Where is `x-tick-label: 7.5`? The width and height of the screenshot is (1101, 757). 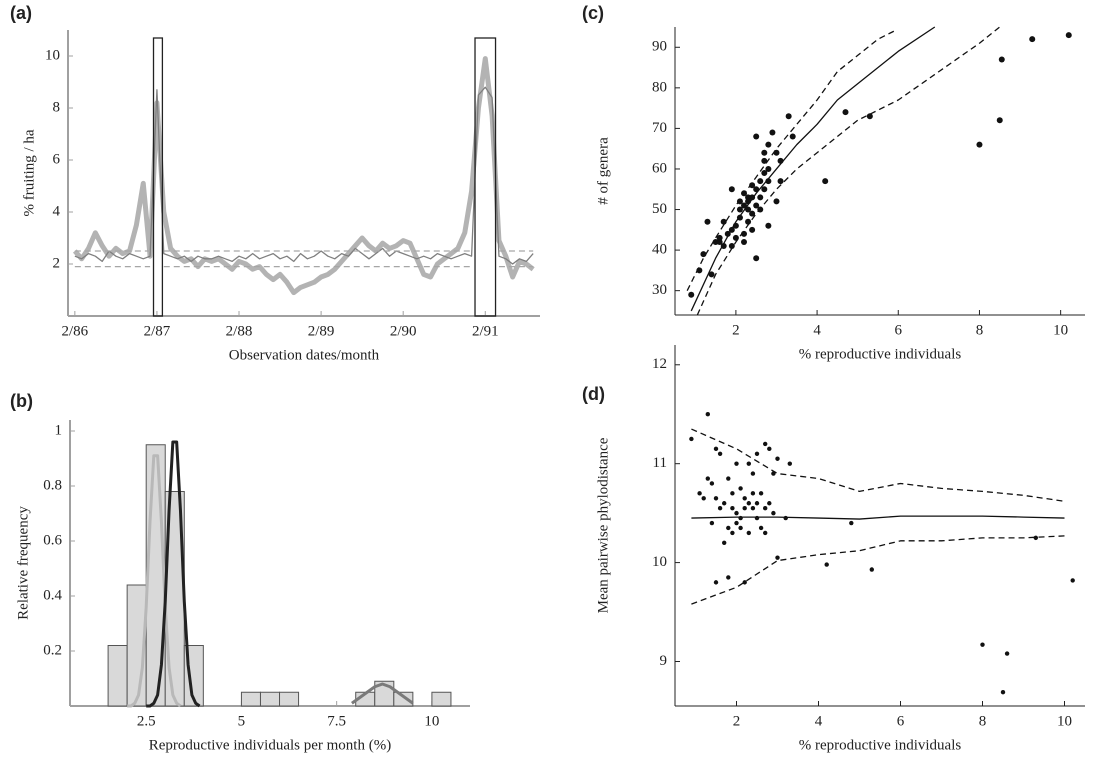
x-tick-label: 7.5 is located at coordinates (336, 721).